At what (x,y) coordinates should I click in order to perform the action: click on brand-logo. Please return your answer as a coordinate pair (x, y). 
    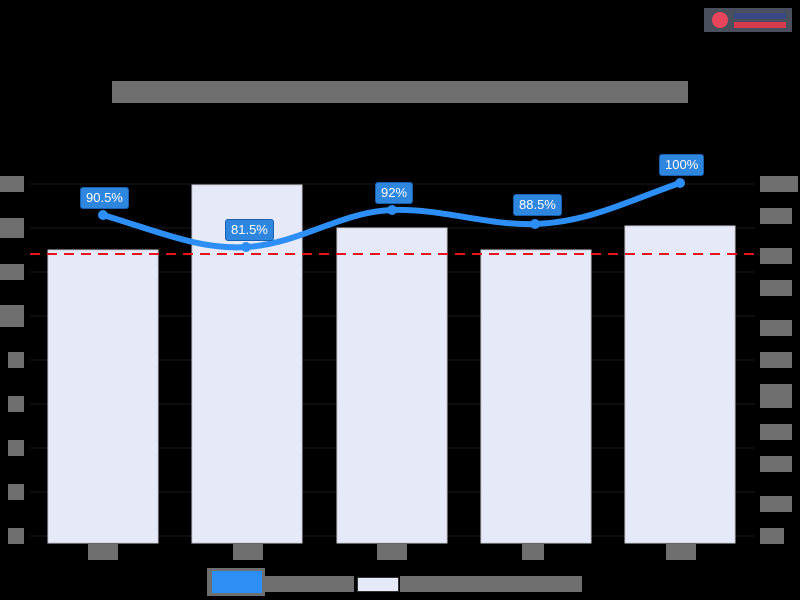
    Looking at the image, I should click on (748, 20).